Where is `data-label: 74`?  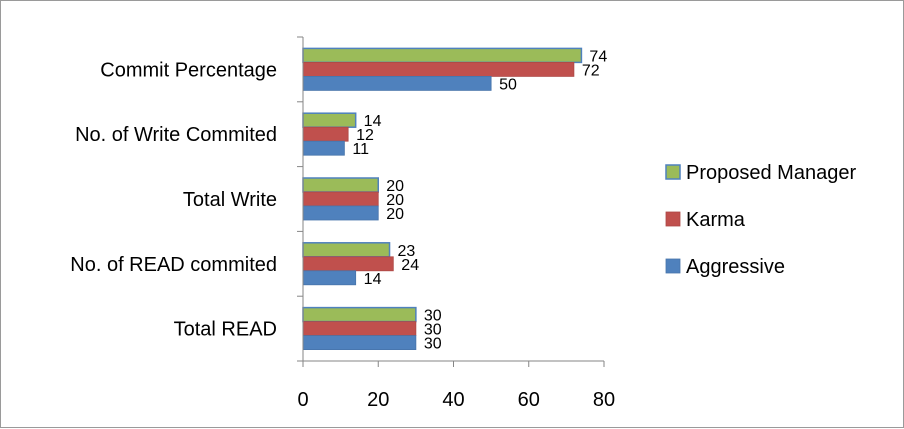 data-label: 74 is located at coordinates (598, 56).